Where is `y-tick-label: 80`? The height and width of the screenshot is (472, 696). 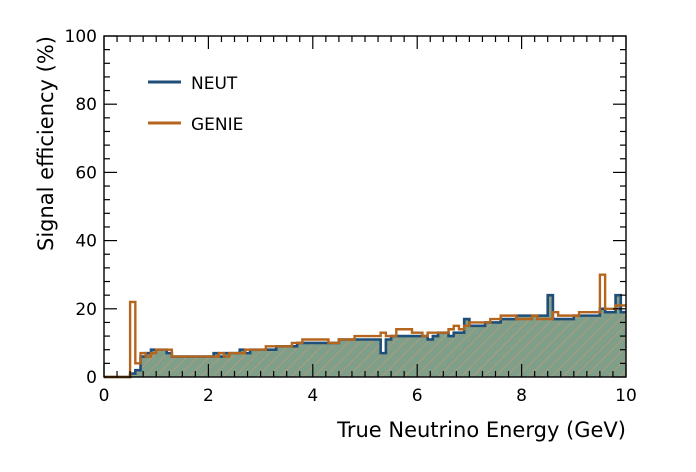
y-tick-label: 80 is located at coordinates (86, 105).